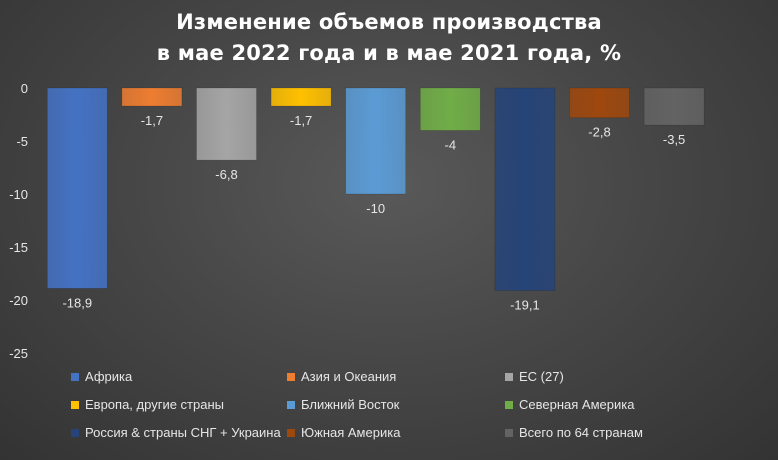 This screenshot has width=778, height=460. What do you see at coordinates (349, 376) in the screenshot?
I see `legend-label: Азия и Океания` at bounding box center [349, 376].